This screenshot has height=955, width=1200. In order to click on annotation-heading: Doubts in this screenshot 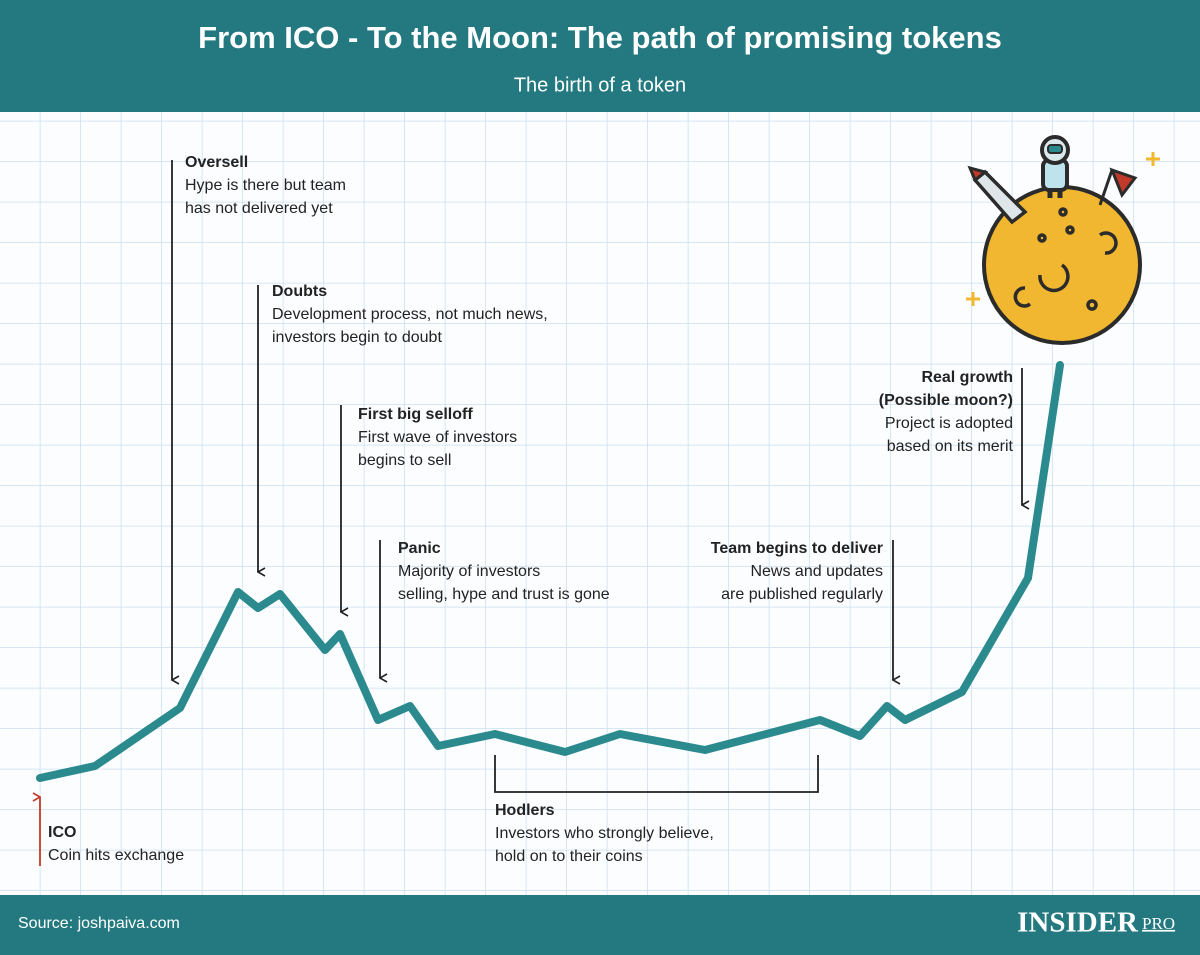, I will do `click(299, 291)`.